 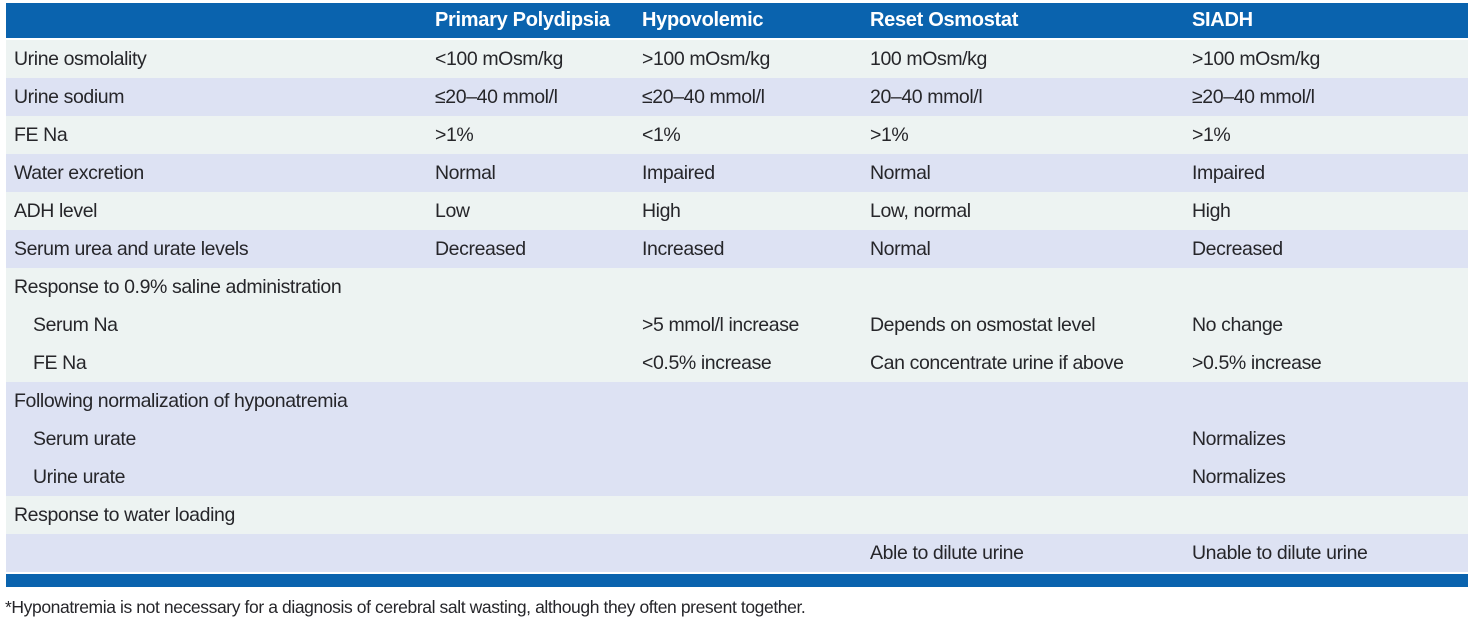 What do you see at coordinates (80, 58) in the screenshot?
I see `row-label: Urine osmolality` at bounding box center [80, 58].